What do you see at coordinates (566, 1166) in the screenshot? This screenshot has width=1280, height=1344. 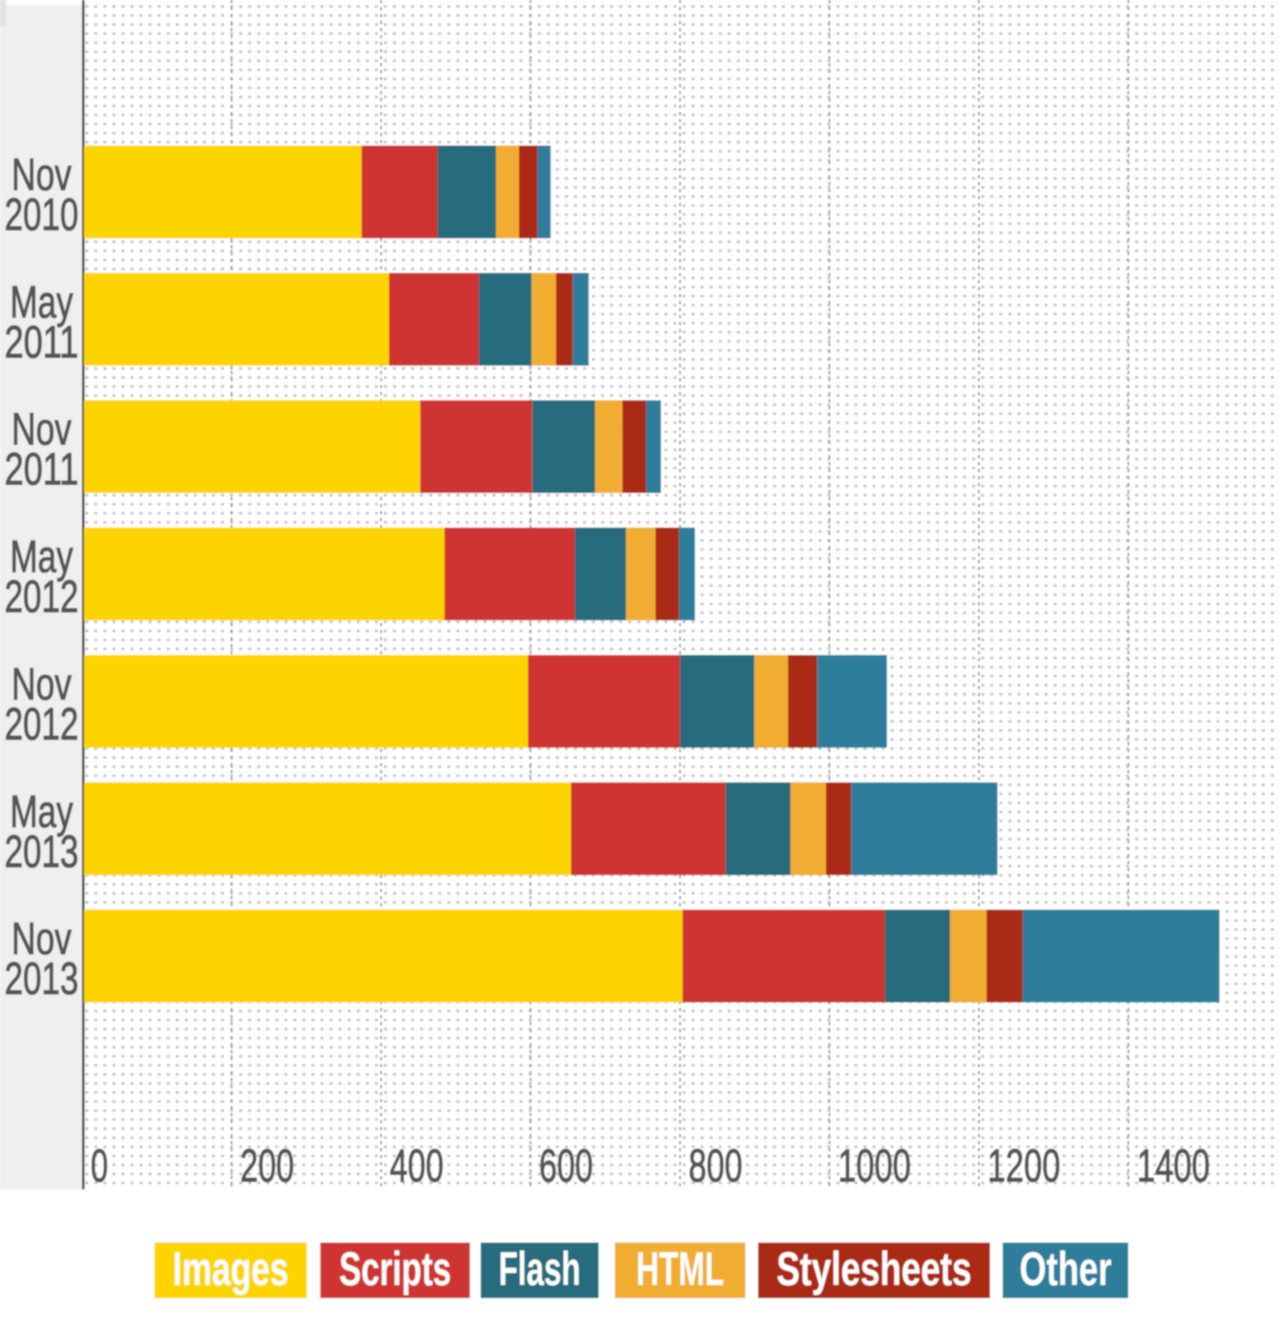 I see `svg-text: 600` at bounding box center [566, 1166].